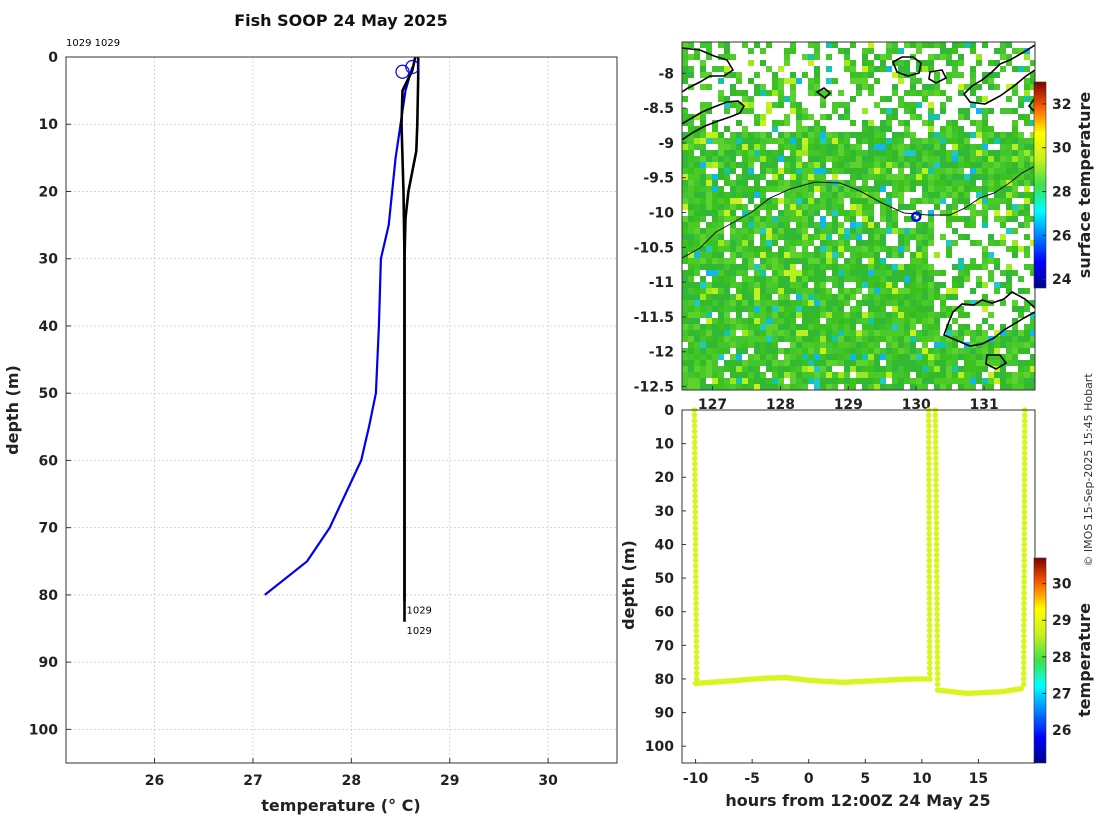 The width and height of the screenshot is (1100, 824). What do you see at coordinates (858, 212) in the screenshot?
I see `shelf-contour` at bounding box center [858, 212].